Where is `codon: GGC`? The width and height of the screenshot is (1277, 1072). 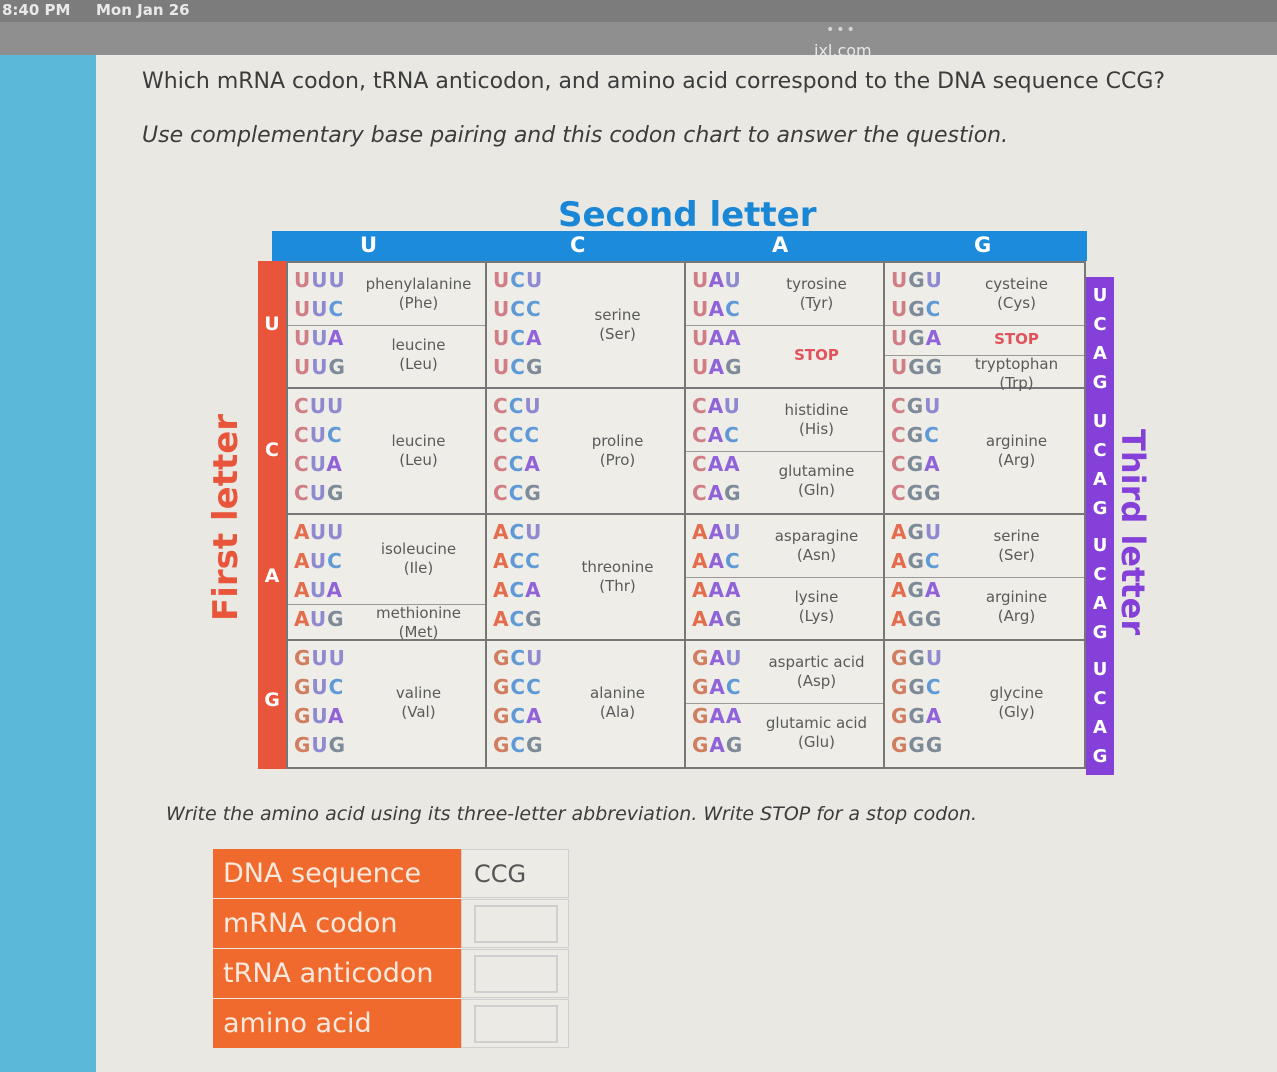 codon: GGC is located at coordinates (916, 687).